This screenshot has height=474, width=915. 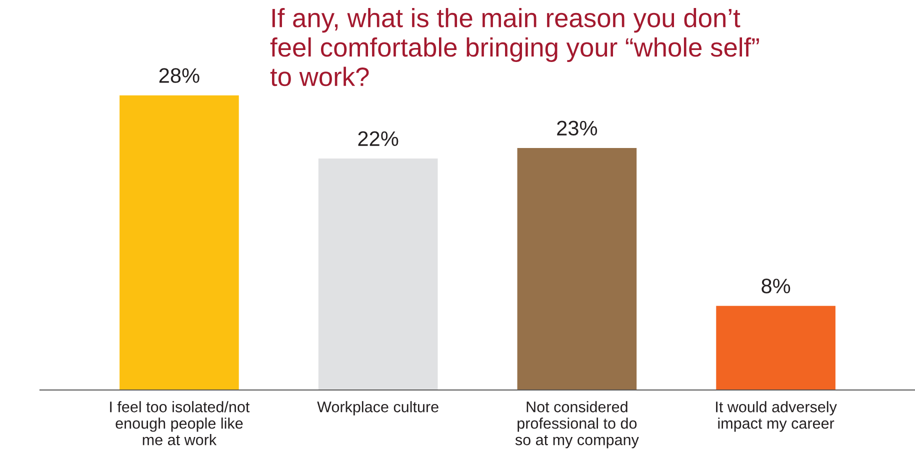 What do you see at coordinates (776, 416) in the screenshot?
I see `x-tick-label: It would adversely impact my career` at bounding box center [776, 416].